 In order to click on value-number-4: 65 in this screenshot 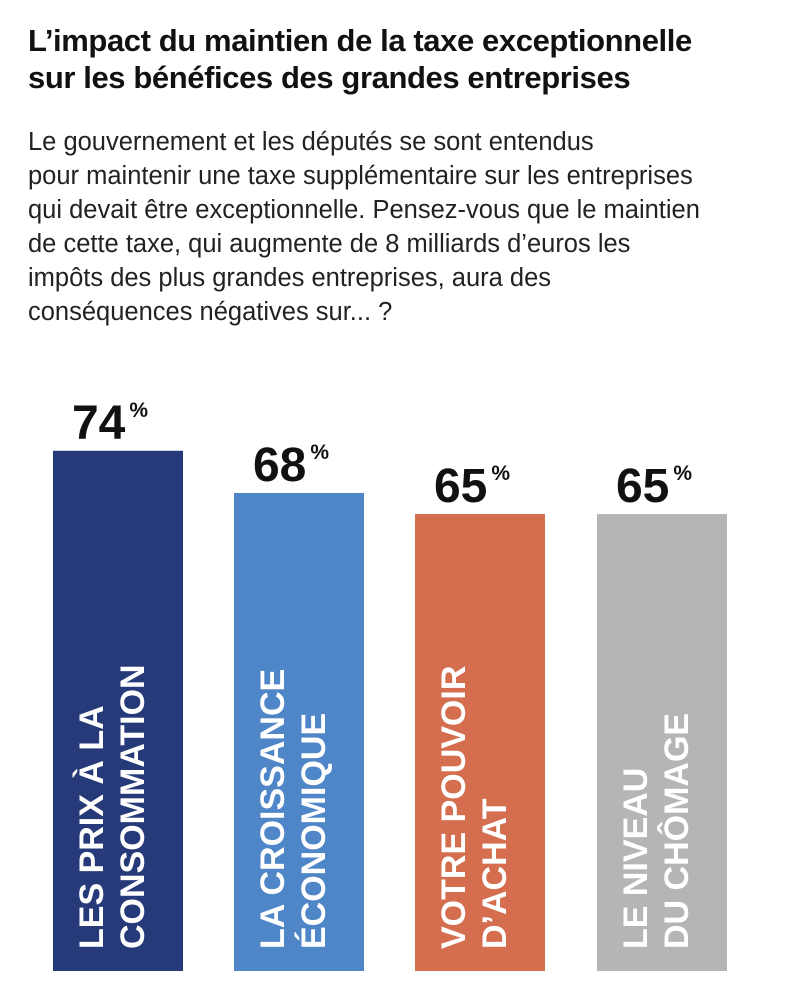, I will do `click(642, 486)`.